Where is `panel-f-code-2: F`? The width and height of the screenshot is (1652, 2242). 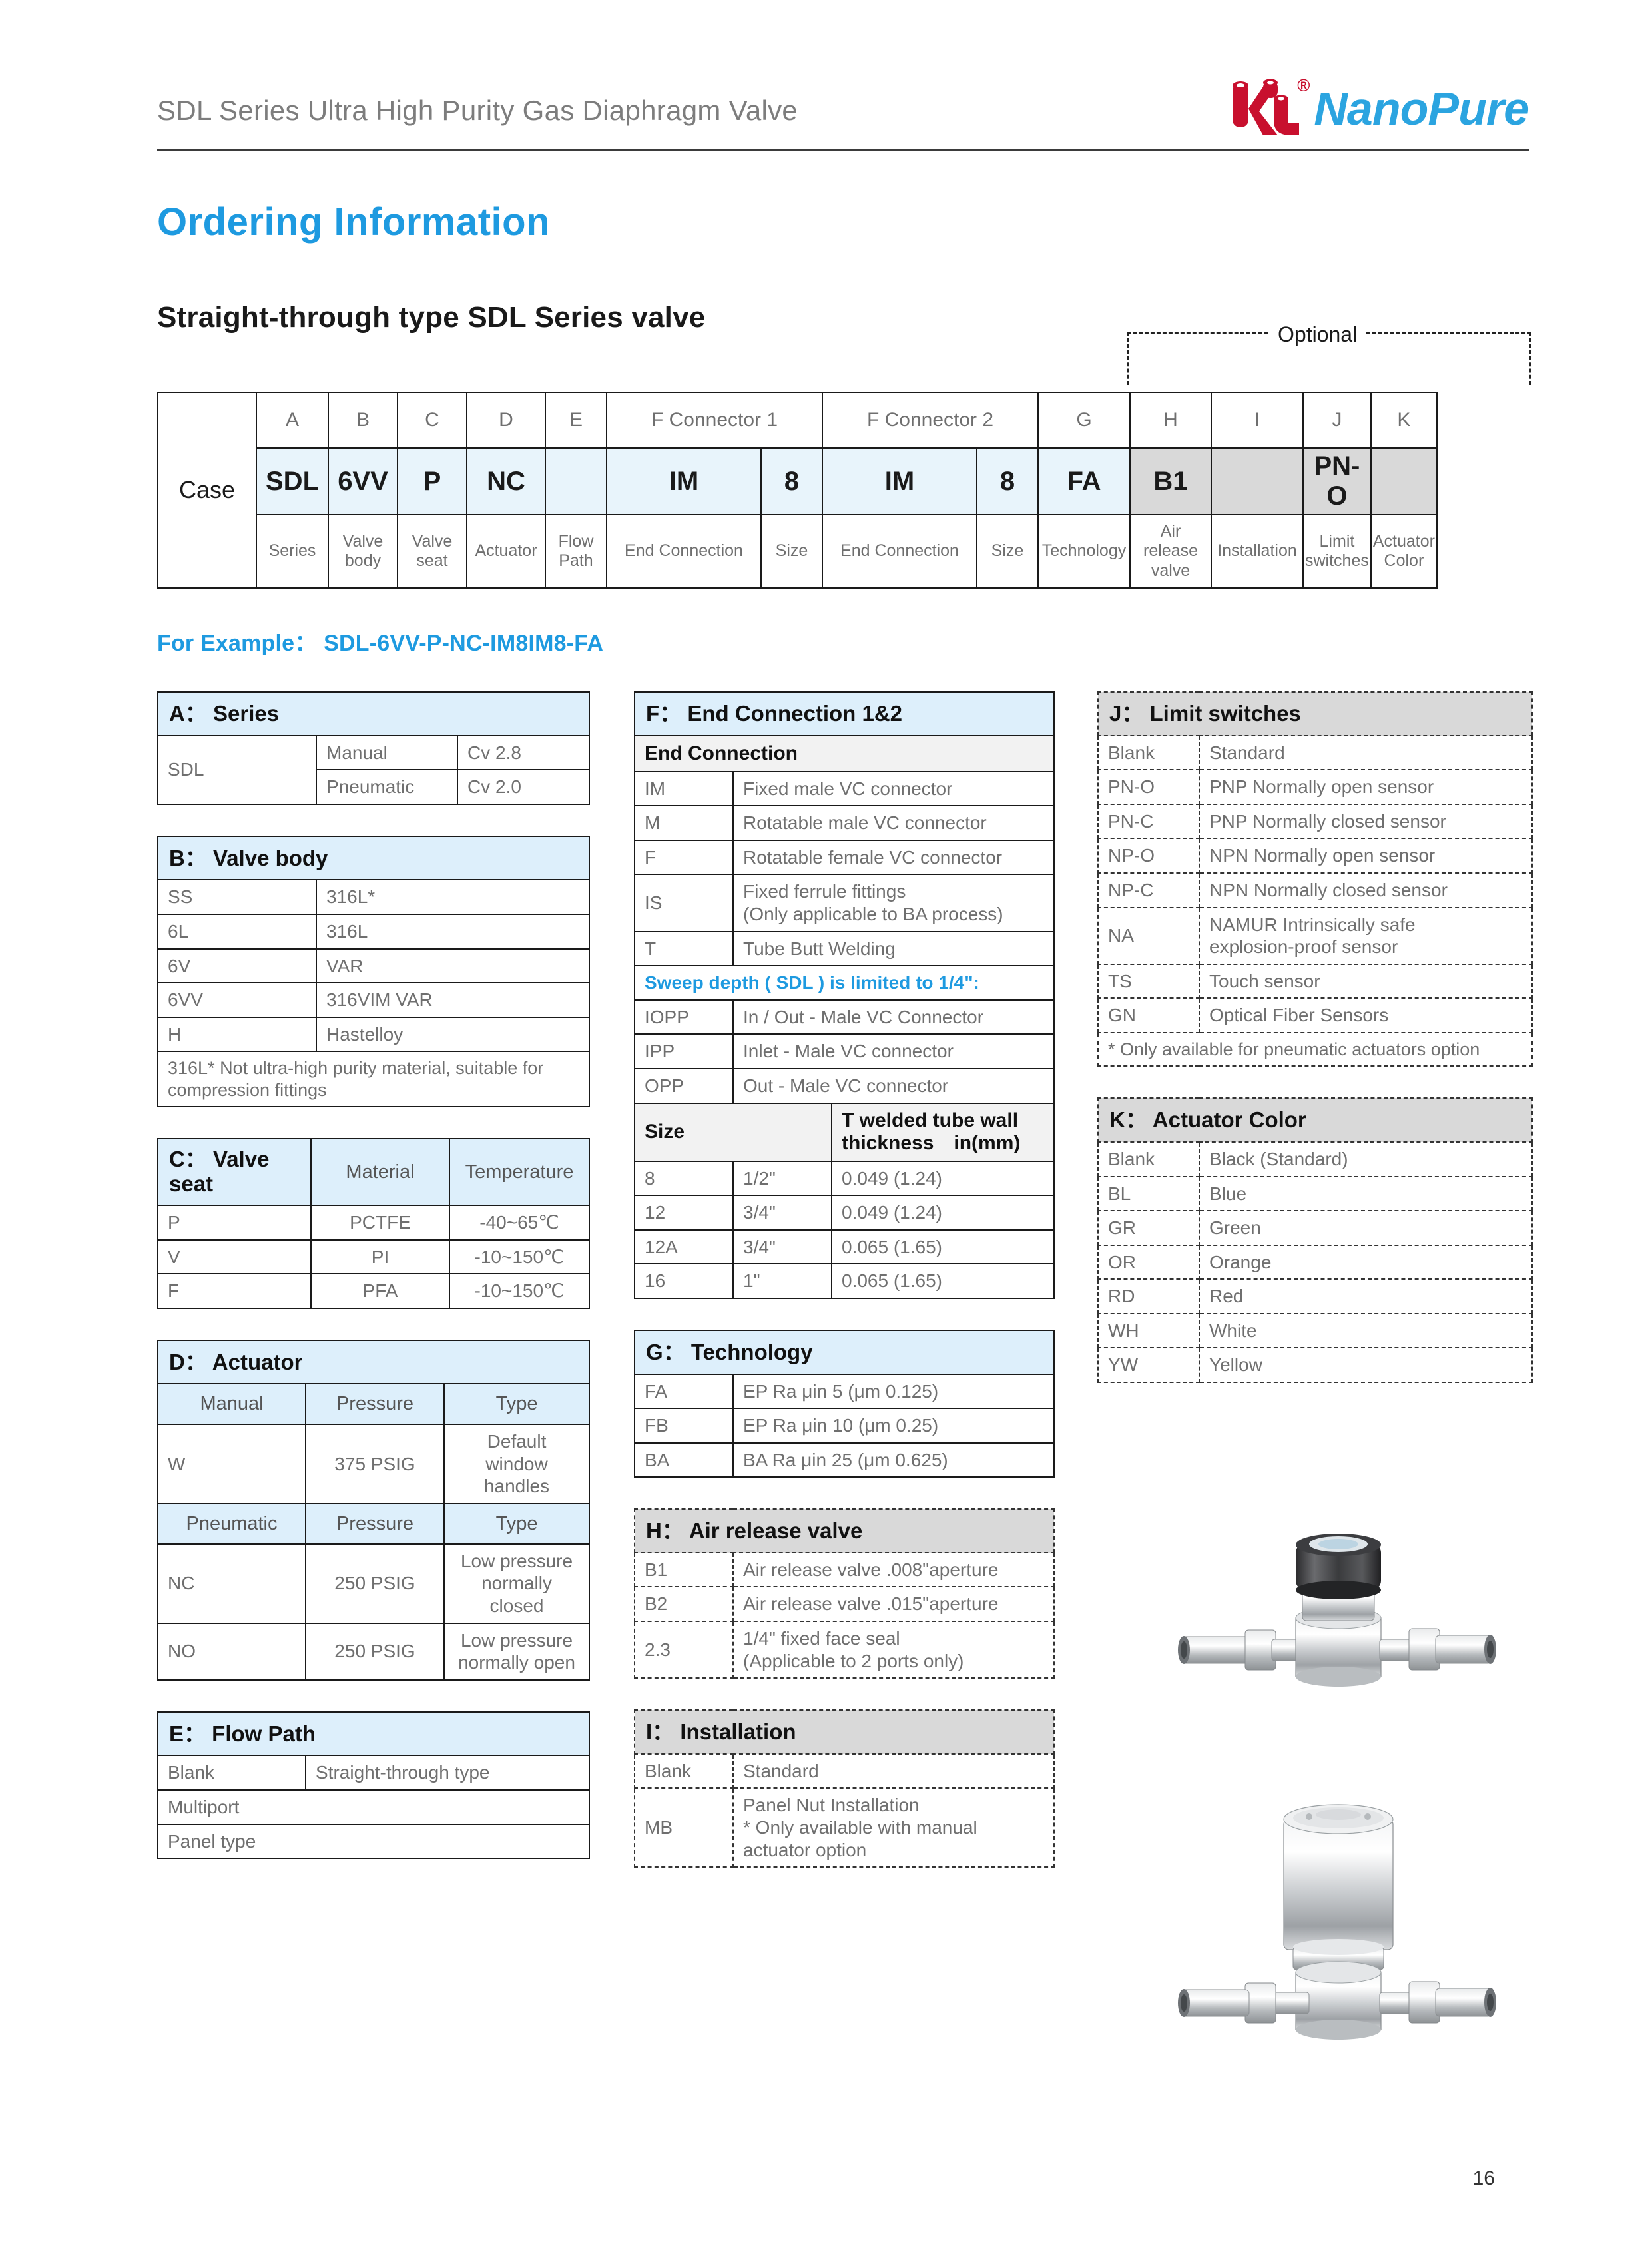
panel-f-code-2: F is located at coordinates (684, 858).